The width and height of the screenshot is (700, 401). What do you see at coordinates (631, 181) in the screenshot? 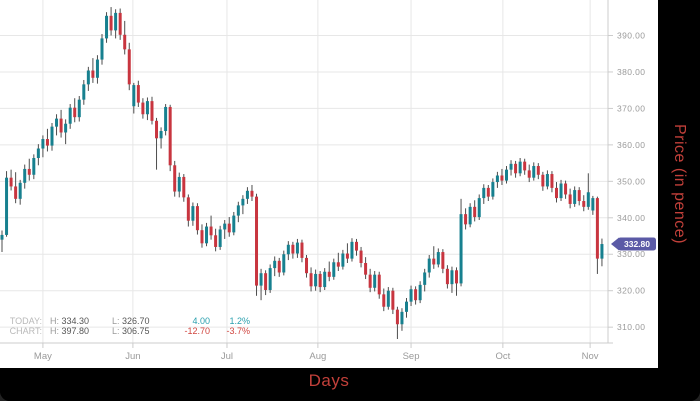
I see `y-tick-label: 350.00` at bounding box center [631, 181].